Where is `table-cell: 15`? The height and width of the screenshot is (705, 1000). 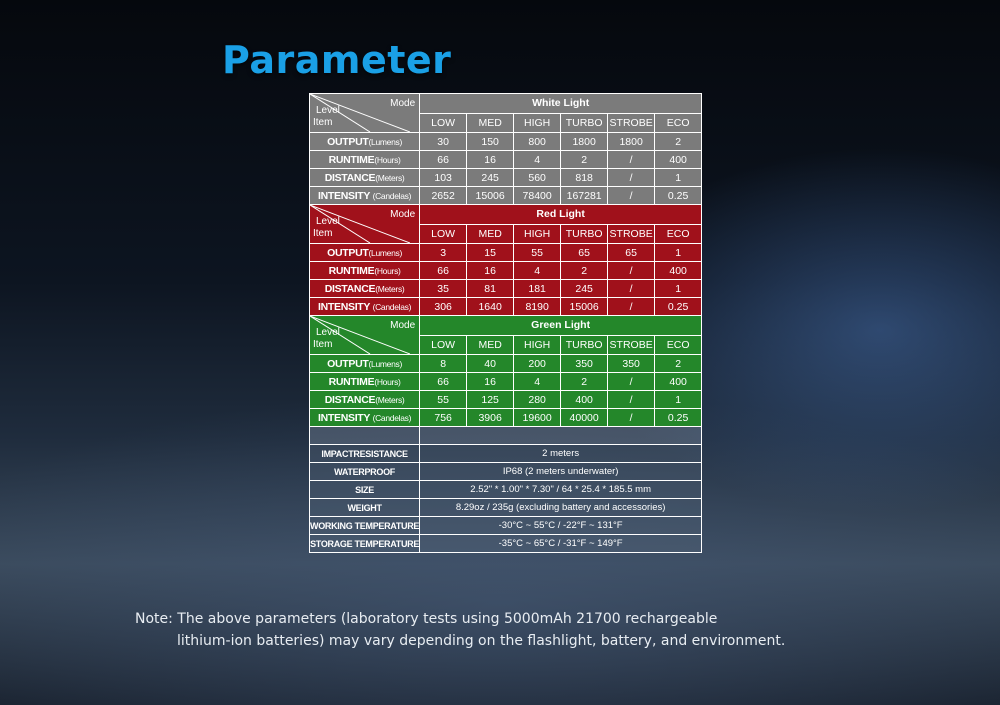 table-cell: 15 is located at coordinates (490, 252).